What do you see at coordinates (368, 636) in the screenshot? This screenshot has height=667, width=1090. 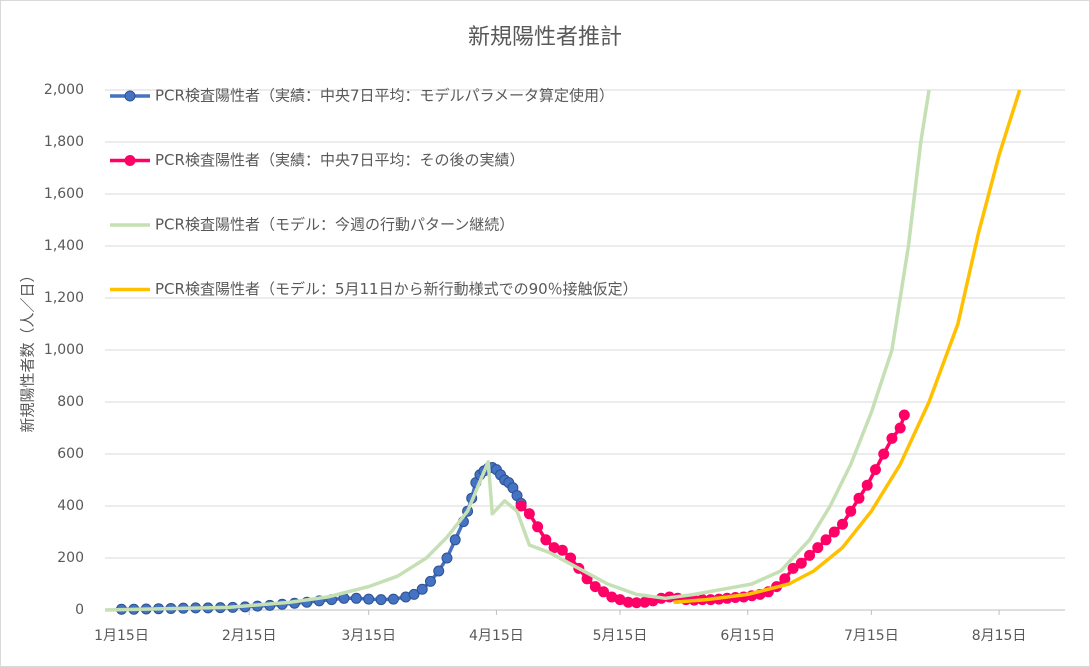 I see `x-tick-label: 3月15日` at bounding box center [368, 636].